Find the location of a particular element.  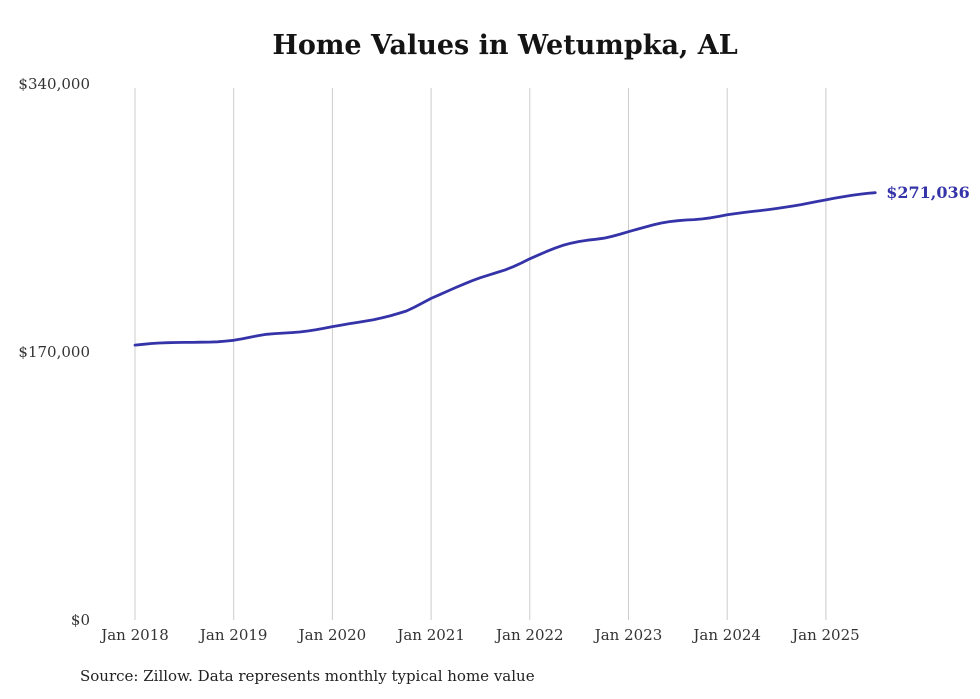

x-tick-label: Jan 2019 is located at coordinates (233, 635).